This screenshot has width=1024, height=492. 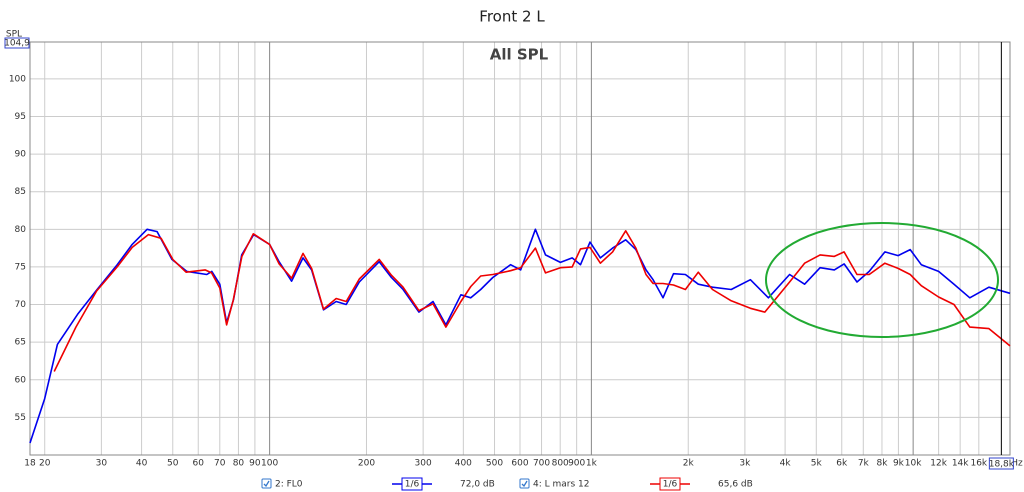 I want to click on x-tick-label: 500, so click(x=494, y=464).